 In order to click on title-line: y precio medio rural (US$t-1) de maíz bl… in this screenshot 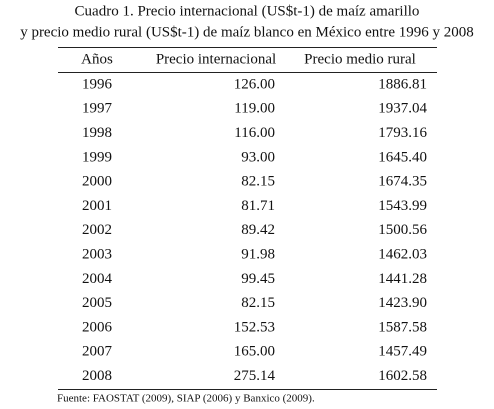, I will do `click(247, 32)`.